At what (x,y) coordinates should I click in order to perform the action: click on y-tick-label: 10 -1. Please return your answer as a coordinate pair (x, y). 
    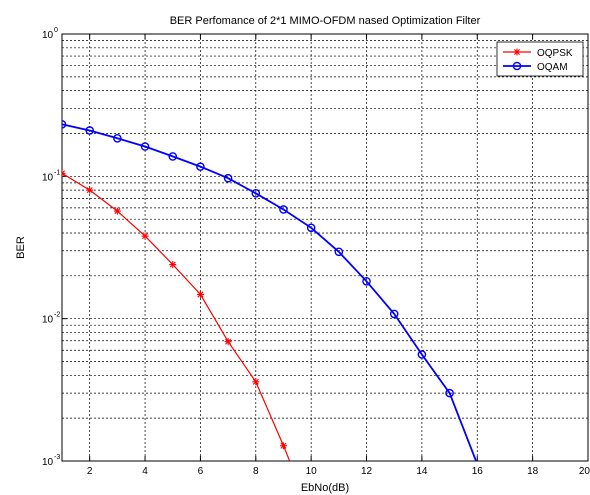
    Looking at the image, I should click on (51, 176).